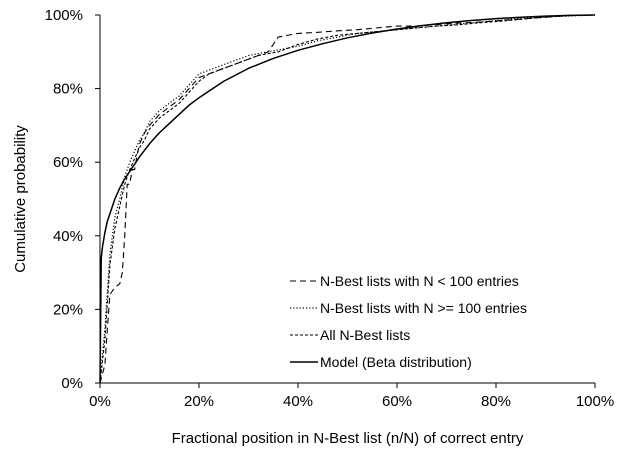  I want to click on legend-label-1: N-Best lists with N < 100 entries, so click(419, 281).